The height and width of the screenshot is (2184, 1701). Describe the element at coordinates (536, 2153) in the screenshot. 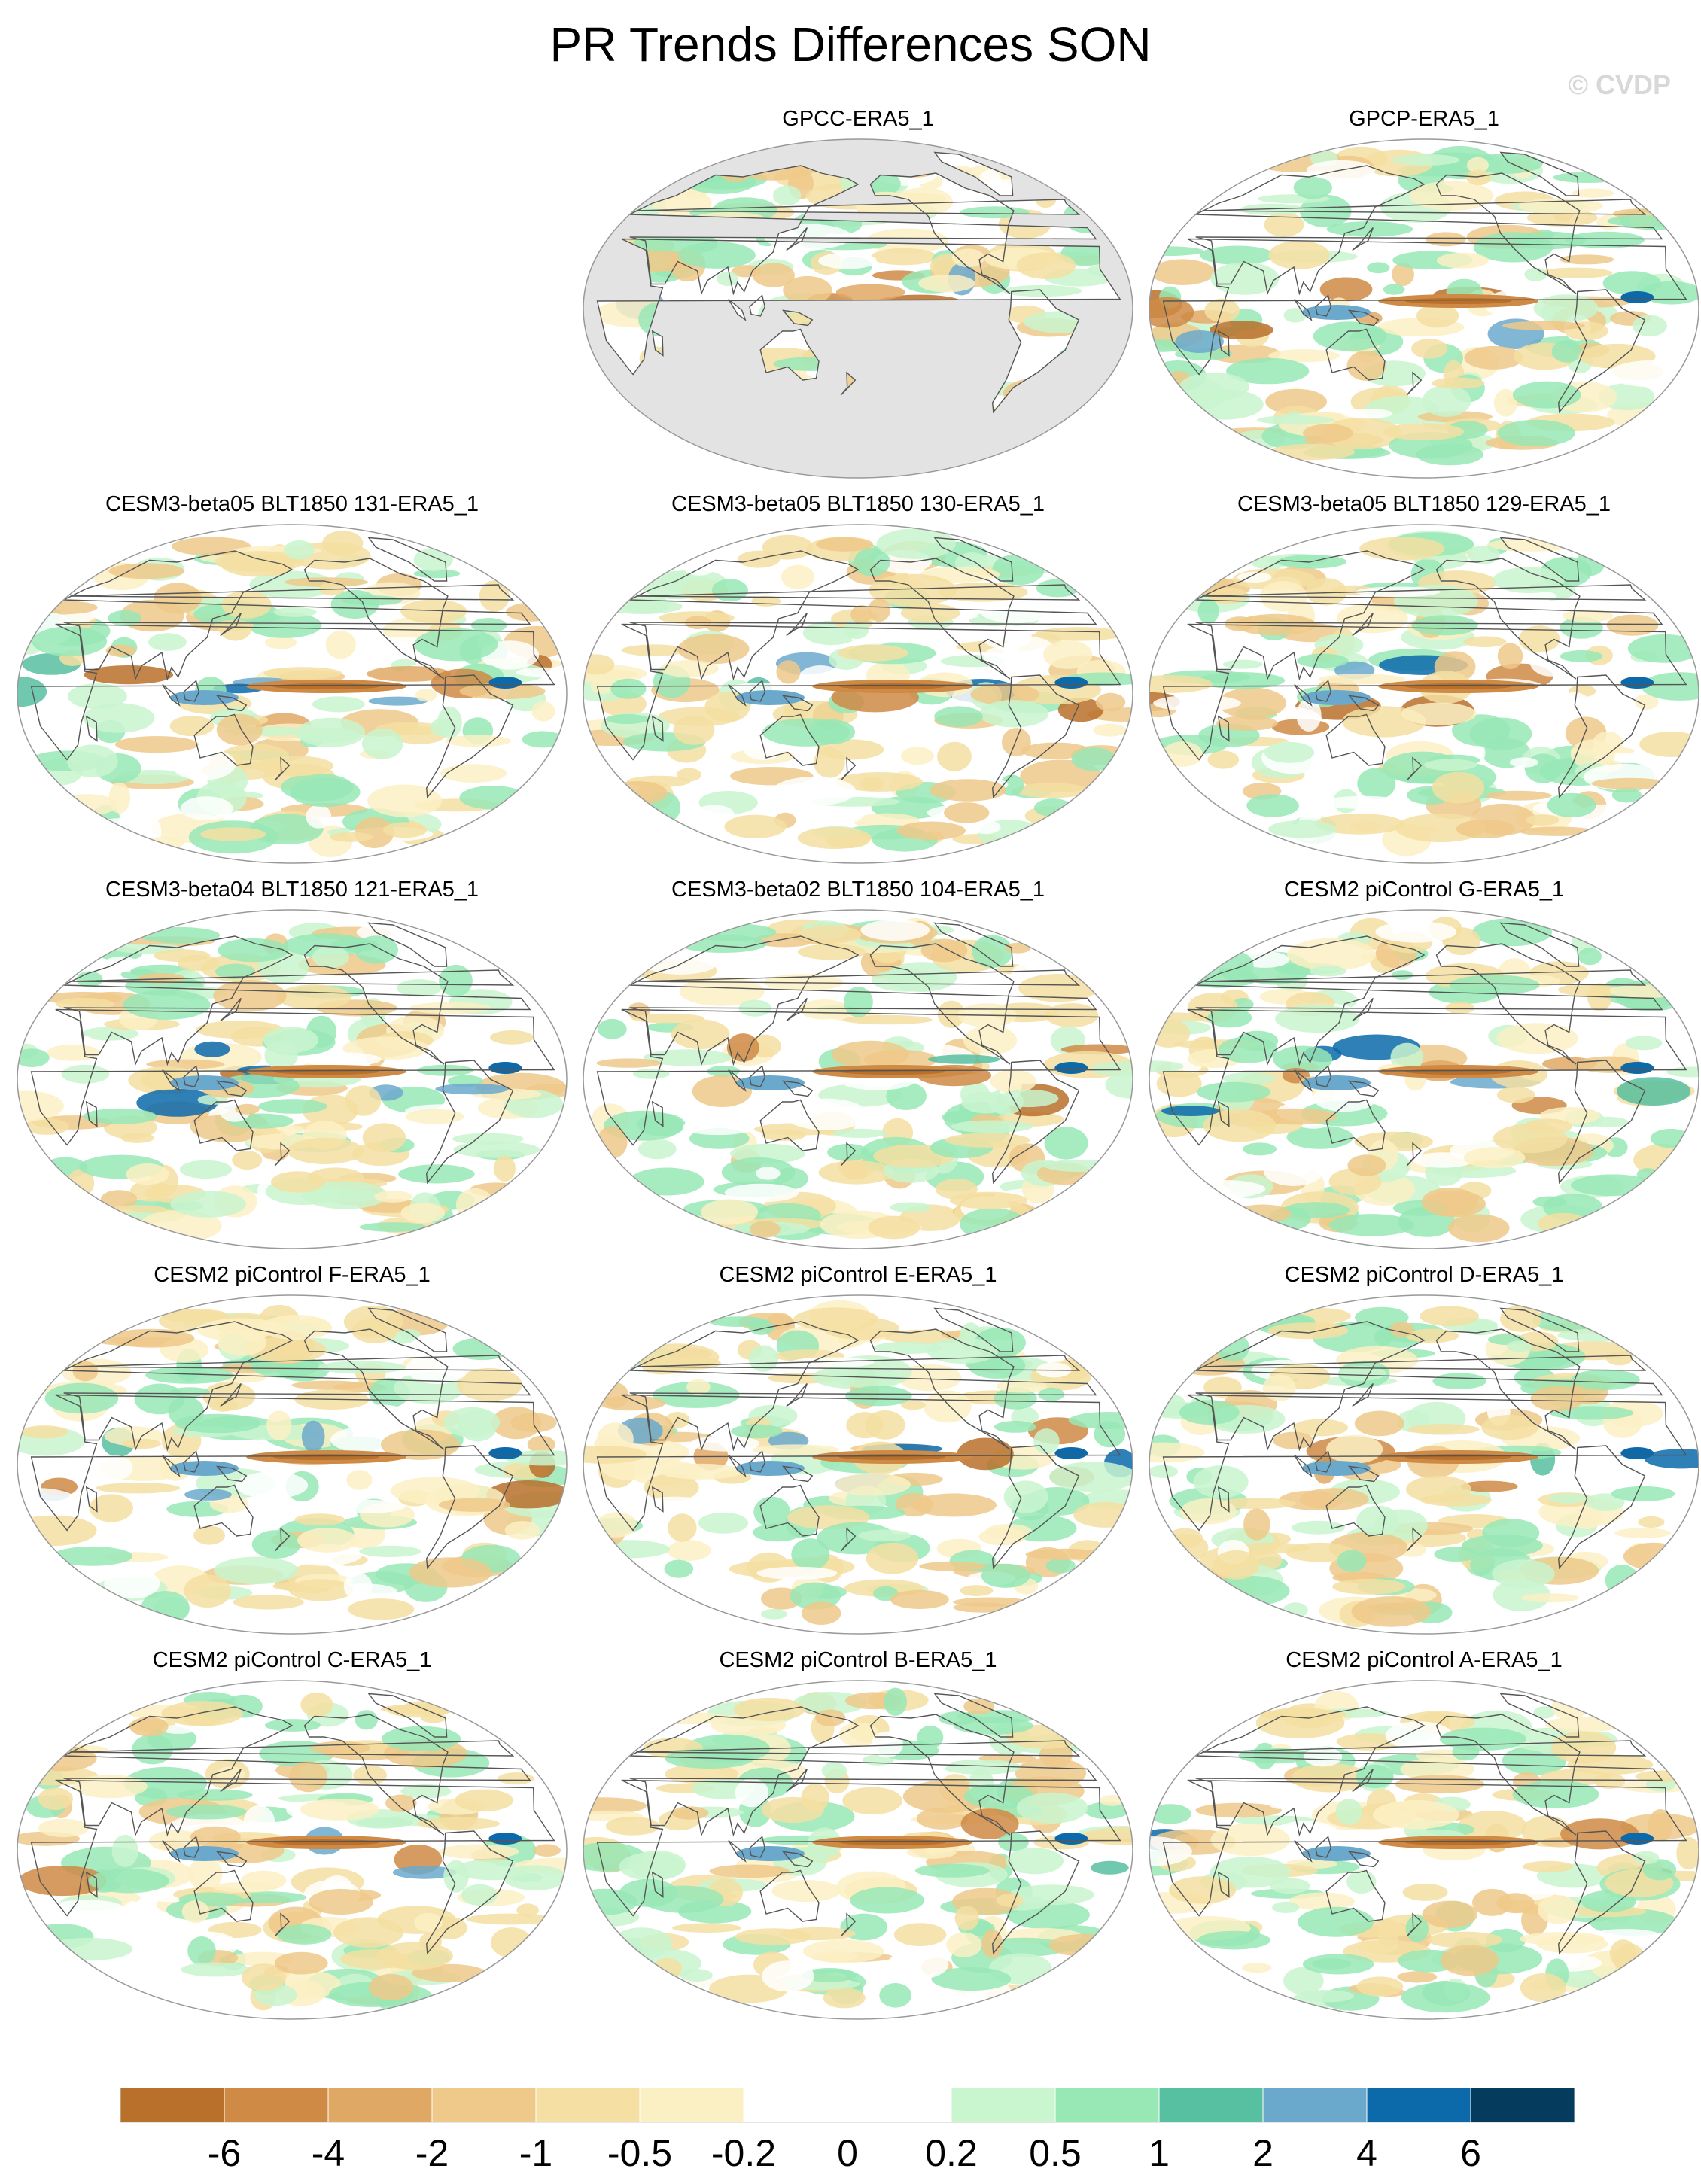

I see `colorbar-tick-label: -1` at that location.